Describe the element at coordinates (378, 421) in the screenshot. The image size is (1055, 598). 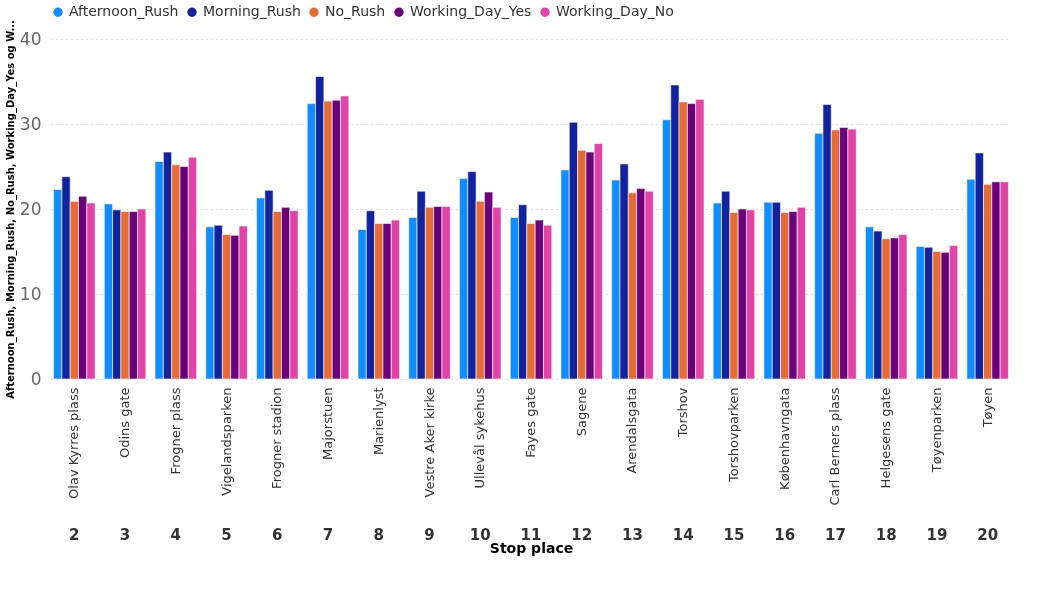
I see `x-tick-label: Marienlyst` at that location.